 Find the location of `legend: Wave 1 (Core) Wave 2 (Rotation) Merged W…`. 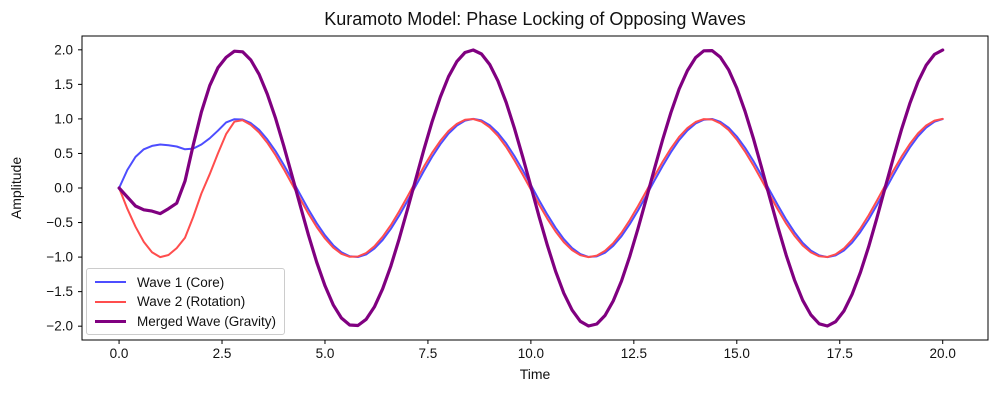

legend: Wave 1 (Core) Wave 2 (Rotation) Merged W… is located at coordinates (185, 301).